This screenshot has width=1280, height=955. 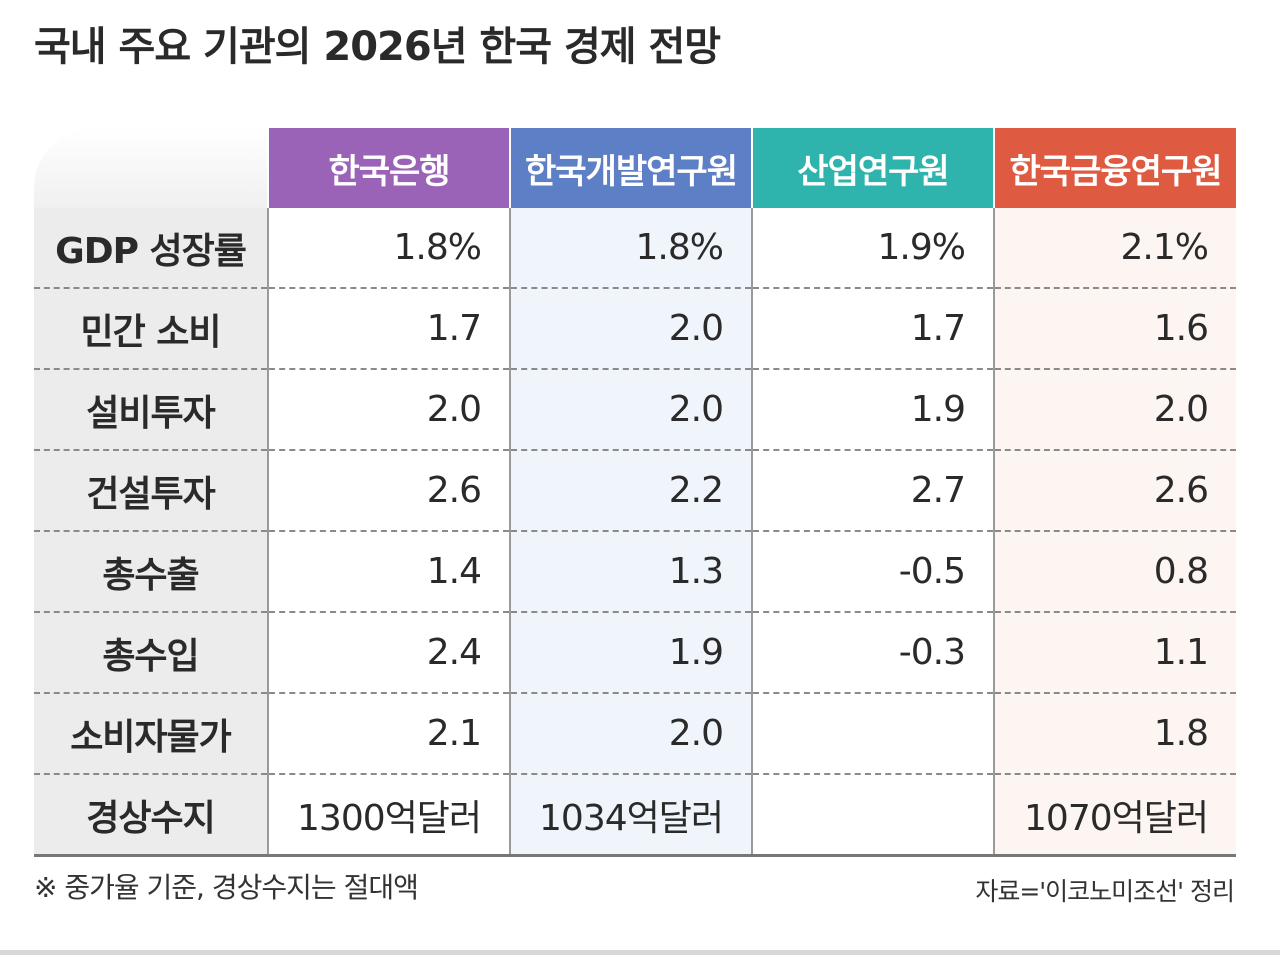 I want to click on row-label: GDP 성장률, so click(x=151, y=248).